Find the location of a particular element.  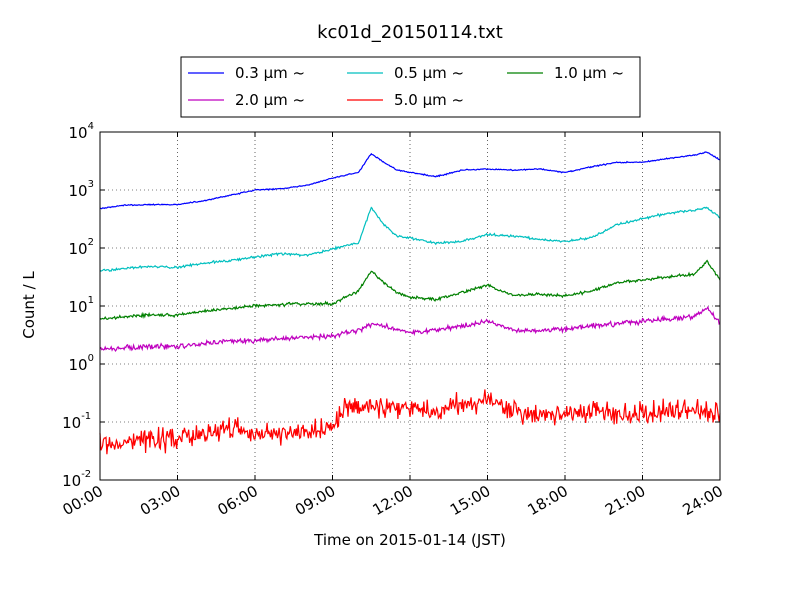

legend-entry: 5.0 μm ~ is located at coordinates (405, 100).